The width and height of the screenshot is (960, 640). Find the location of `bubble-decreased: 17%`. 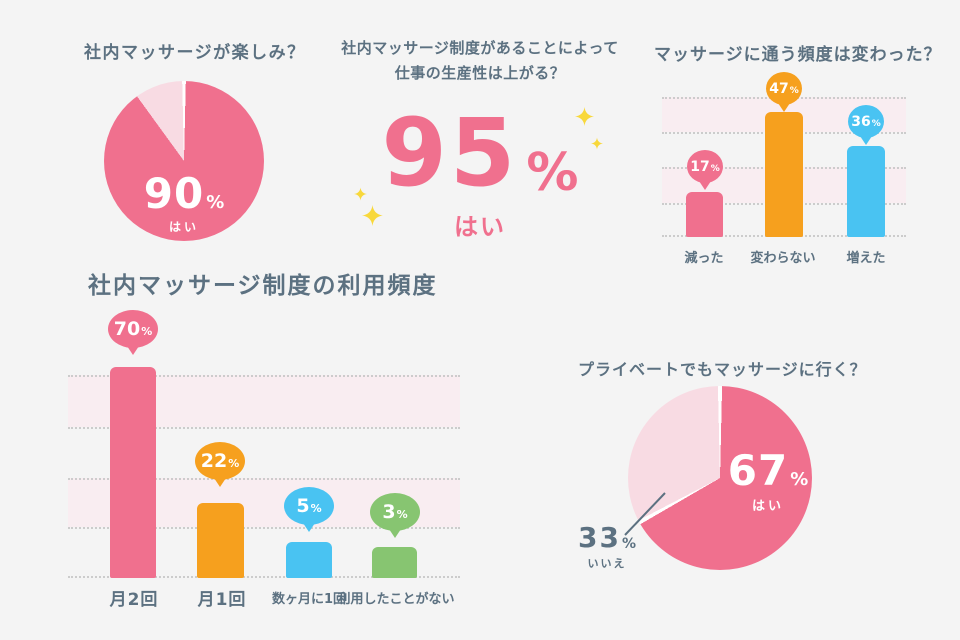

bubble-decreased: 17% is located at coordinates (705, 166).